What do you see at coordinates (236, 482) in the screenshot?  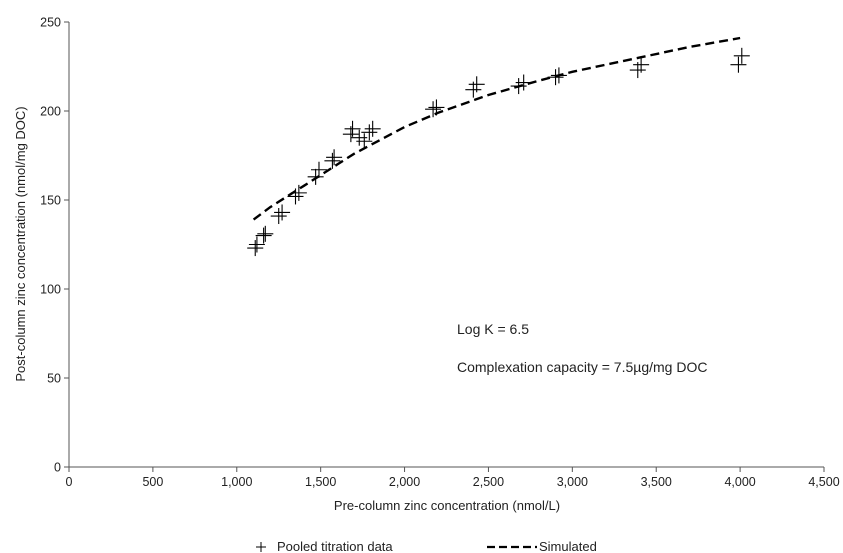 I see `x-tick-label: 1,000` at bounding box center [236, 482].